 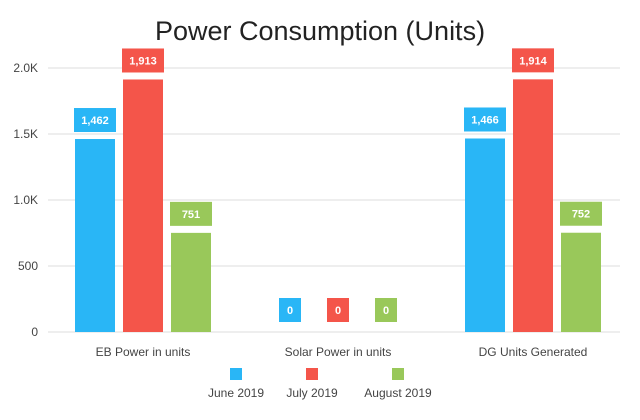 What do you see at coordinates (25, 68) in the screenshot?
I see `y-tick-label: 2.0K` at bounding box center [25, 68].